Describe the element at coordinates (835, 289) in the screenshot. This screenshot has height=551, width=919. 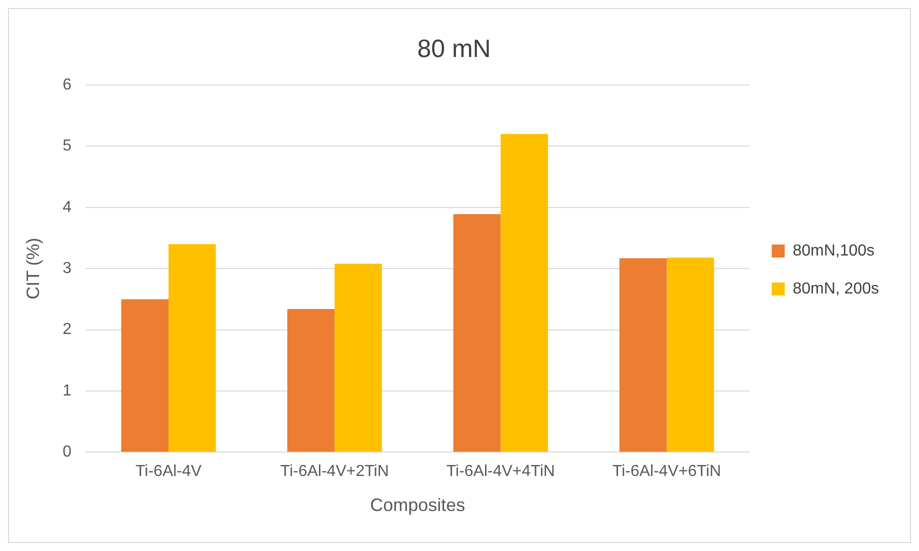
I see `legend-label: 80mN, 200s` at that location.